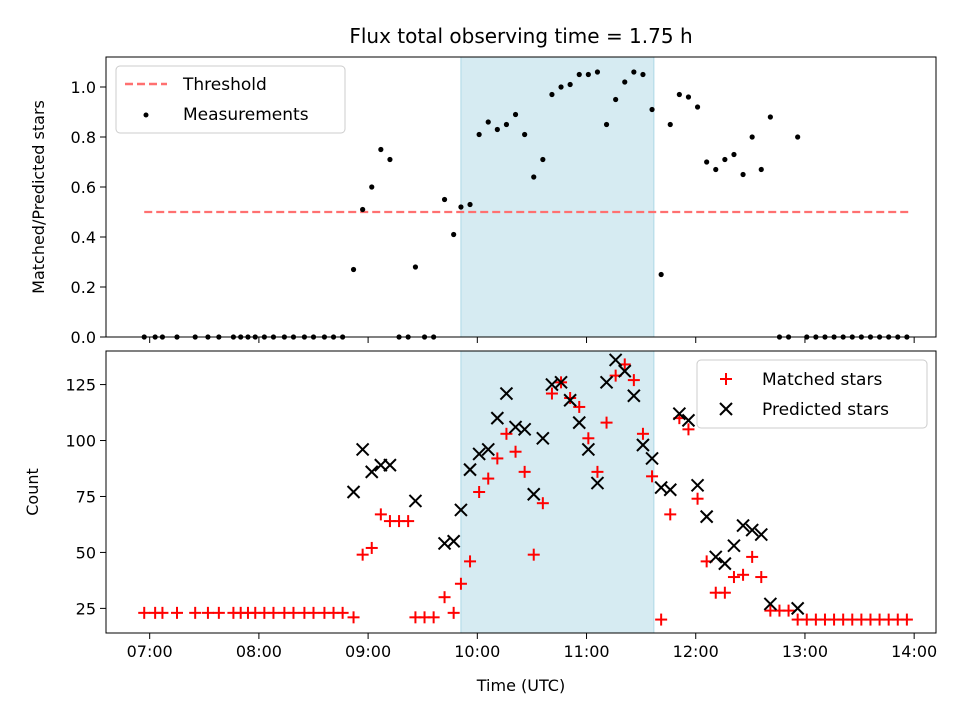 This screenshot has width=960, height=720. Describe the element at coordinates (914, 651) in the screenshot. I see `count-x-tick-label: 14:00` at that location.